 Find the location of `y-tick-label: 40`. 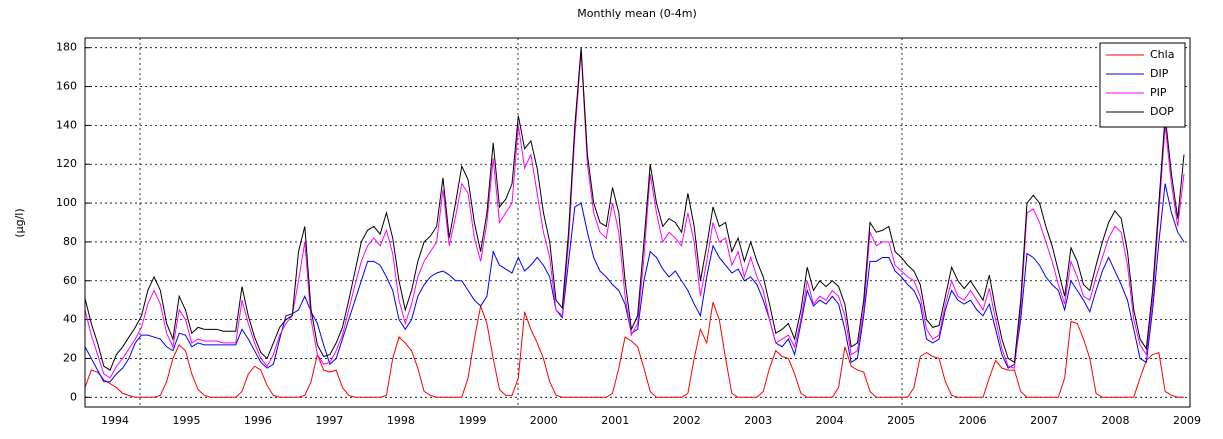

y-tick-label: 40 is located at coordinates (70, 319).